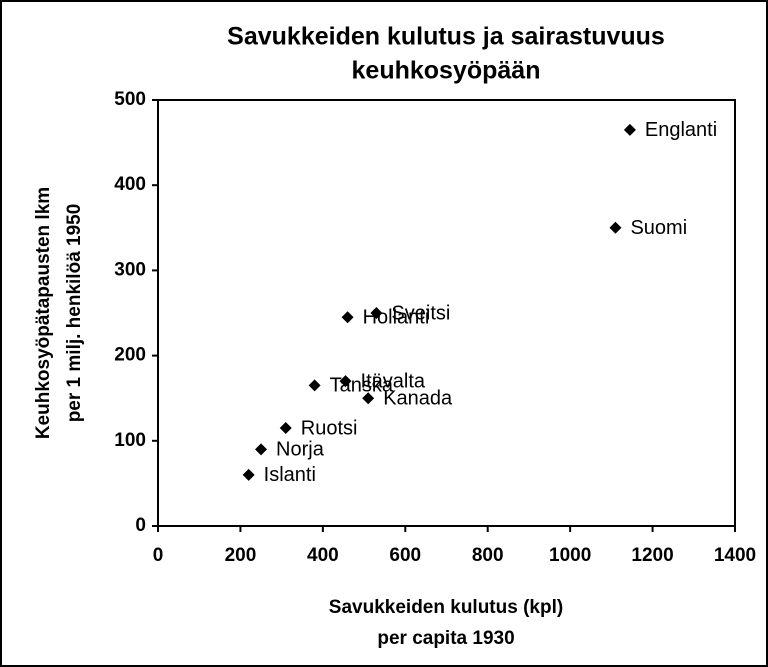 This screenshot has width=768, height=667. I want to click on point-label: Englanti, so click(681, 130).